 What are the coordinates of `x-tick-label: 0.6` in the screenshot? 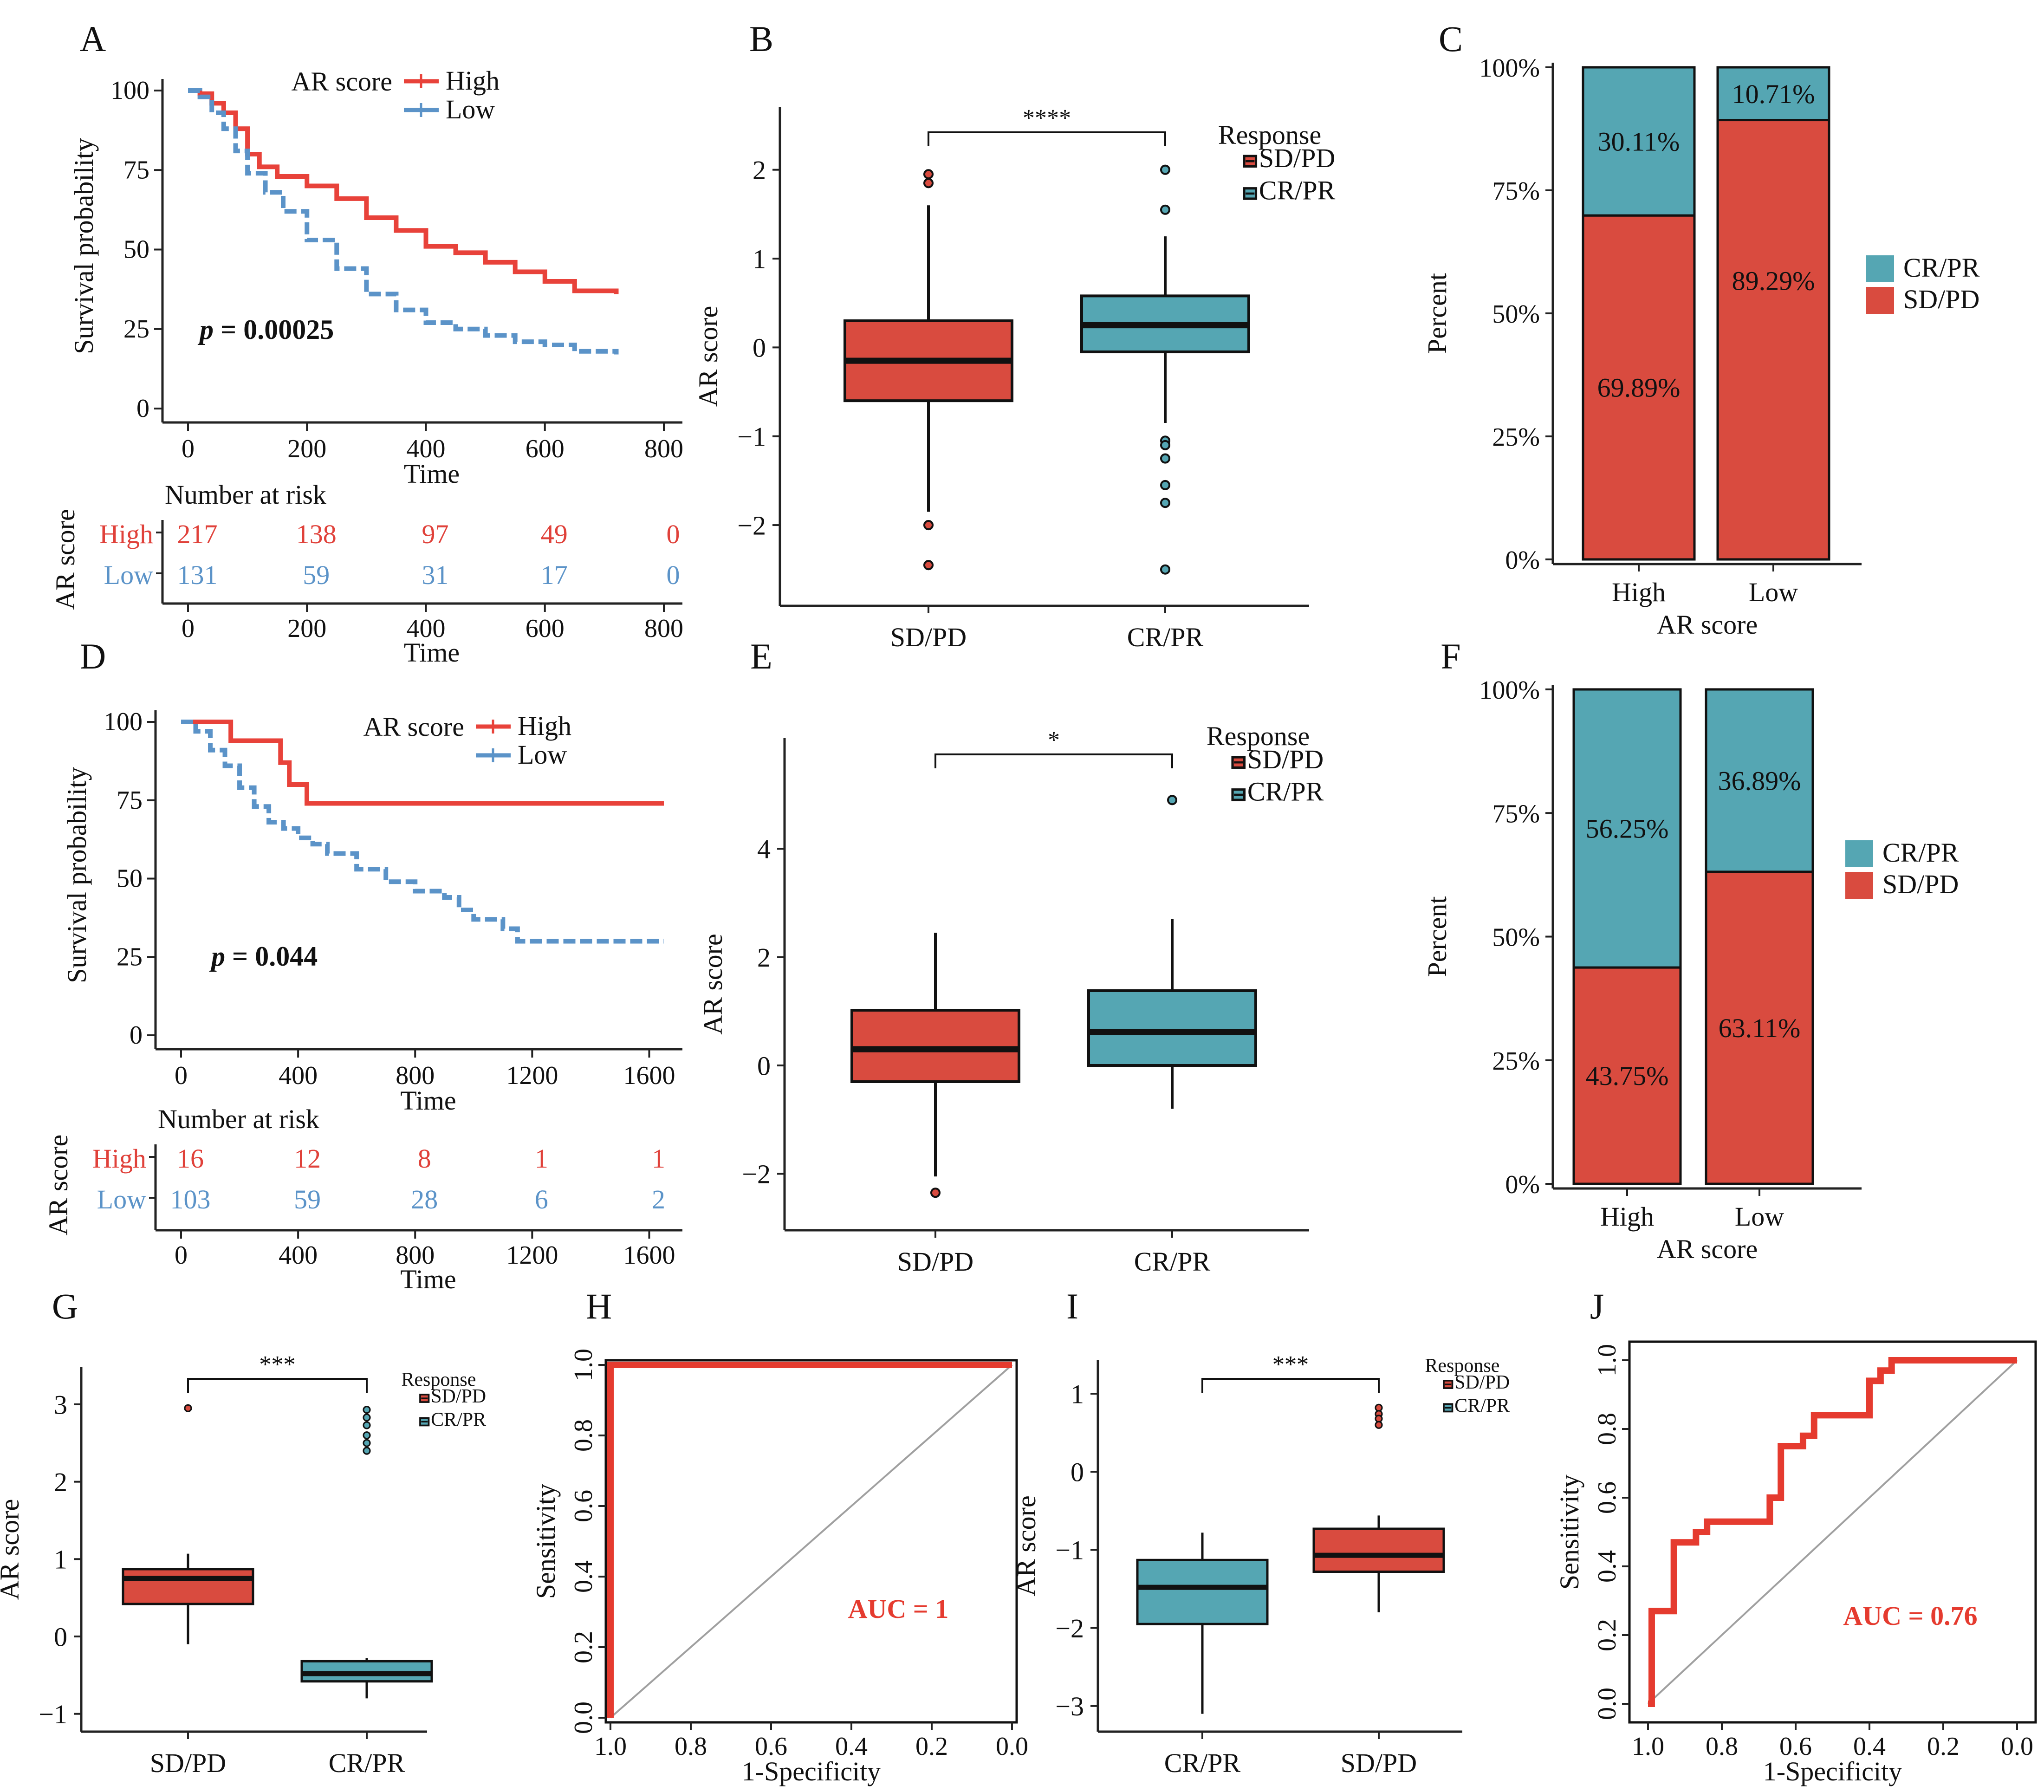 It's located at (1795, 1746).